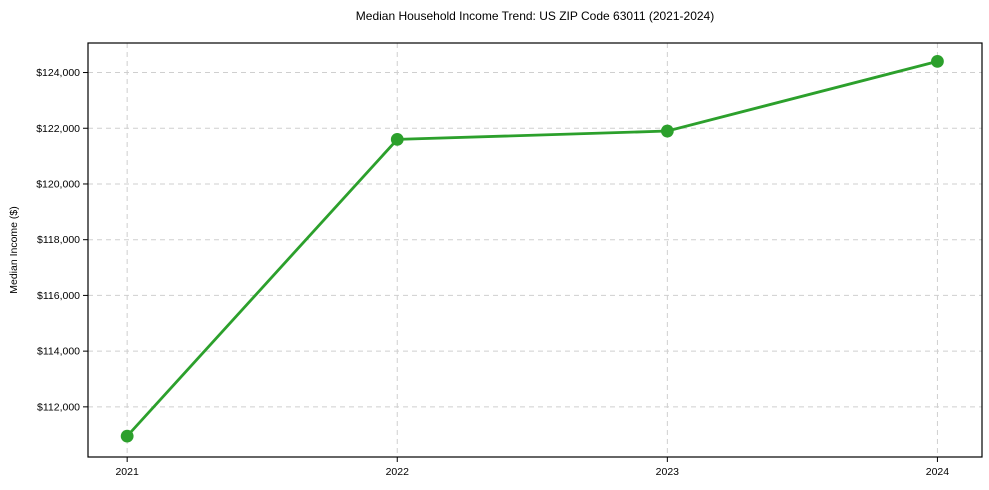 This screenshot has height=490, width=989. Describe the element at coordinates (127, 472) in the screenshot. I see `x-tick-label: 2021` at that location.